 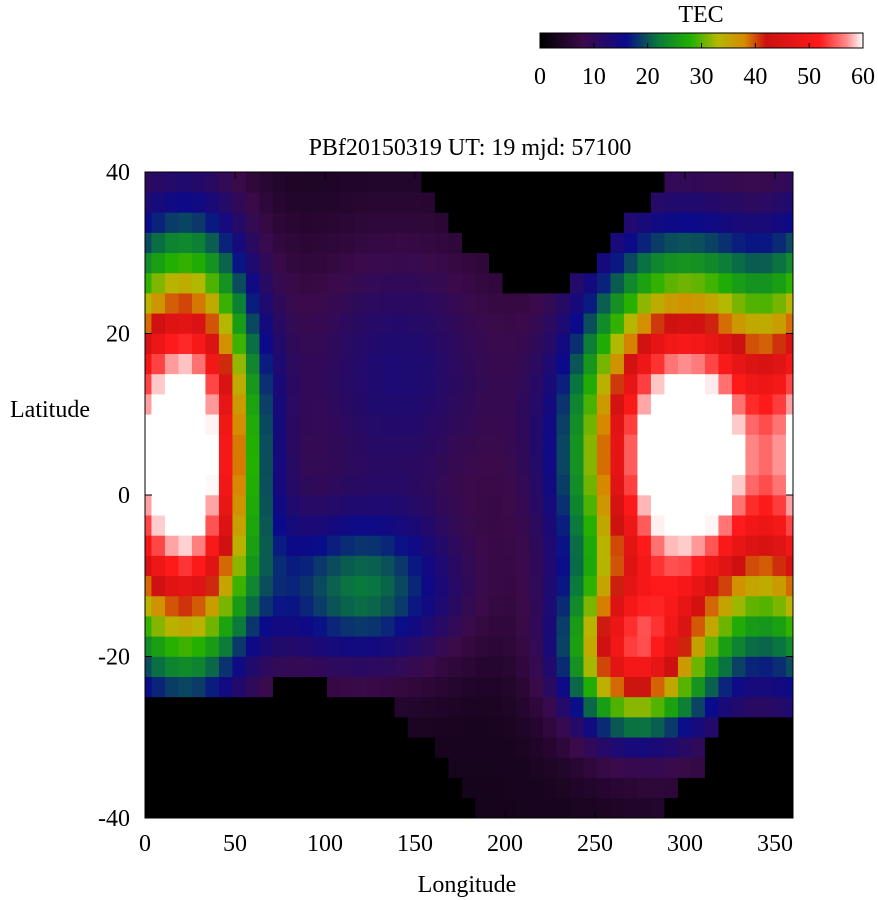 I want to click on colorbar-tick-label: 10, so click(x=594, y=77).